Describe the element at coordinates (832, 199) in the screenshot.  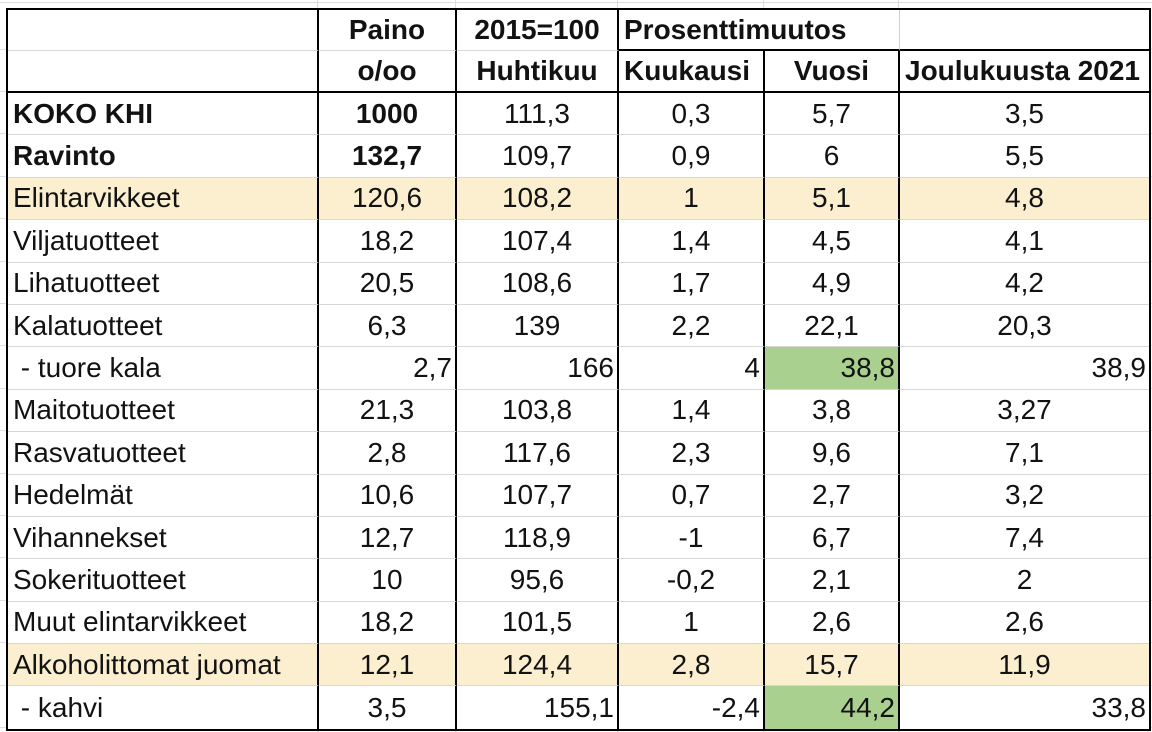
I see `vuosi-cell: 5,1` at that location.